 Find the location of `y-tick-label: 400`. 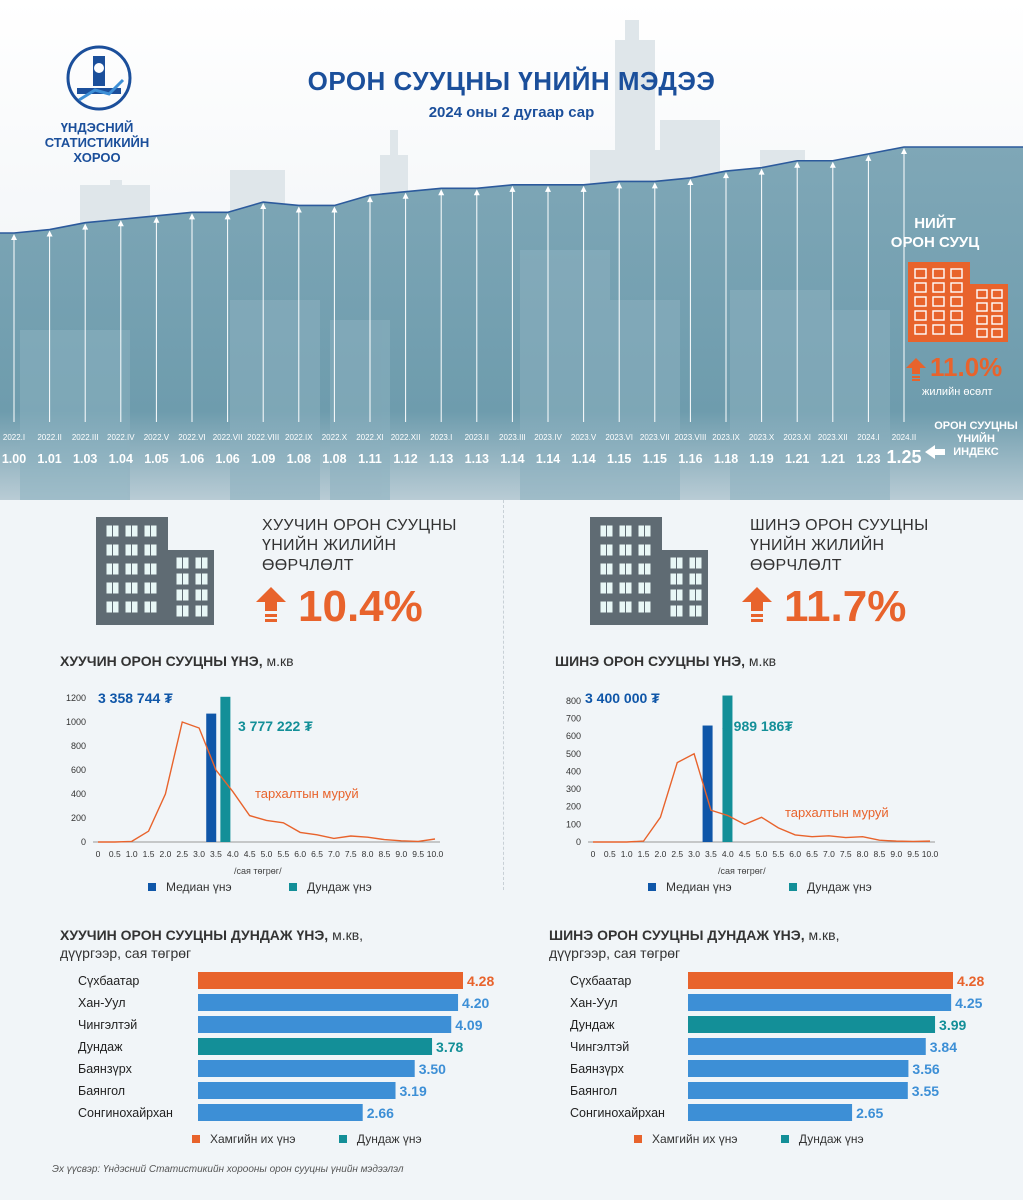

y-tick-label: 400 is located at coordinates (78, 794).